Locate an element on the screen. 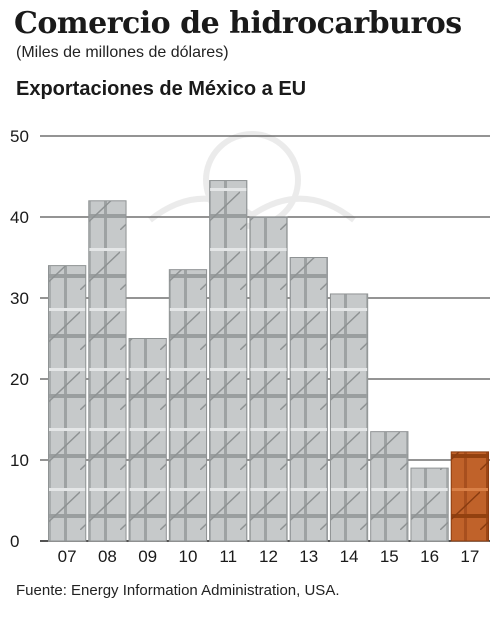 The image size is (504, 620). y-tick-label: 0 is located at coordinates (14, 541).